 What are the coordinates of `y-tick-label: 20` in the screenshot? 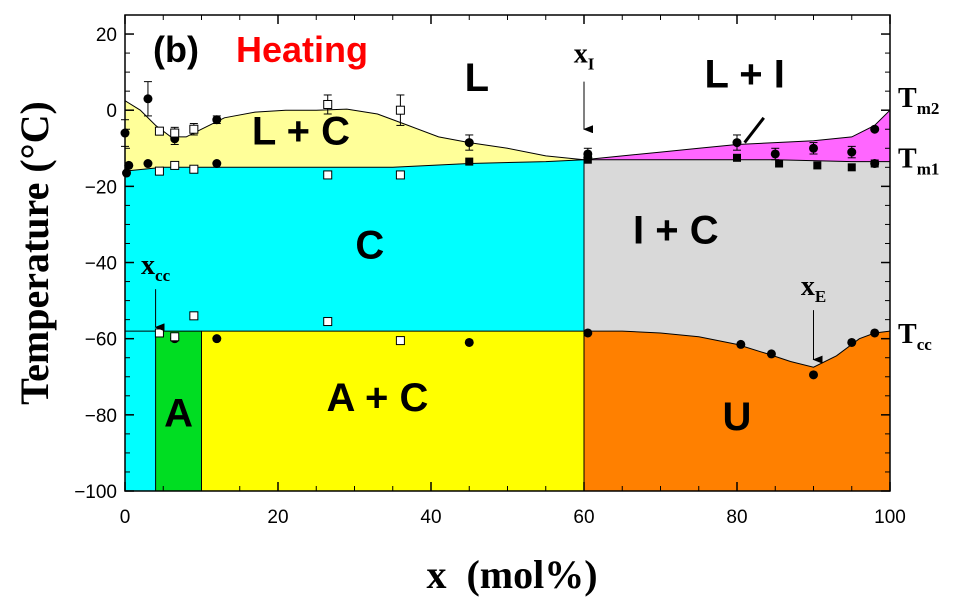 It's located at (106, 35).